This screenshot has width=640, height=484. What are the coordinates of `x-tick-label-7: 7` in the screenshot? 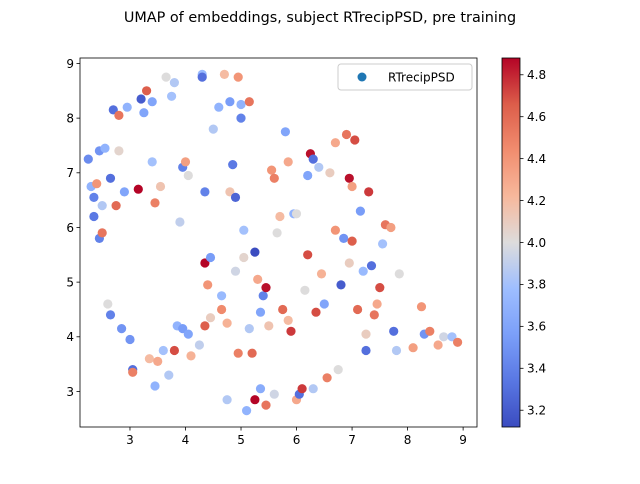 It's located at (352, 440).